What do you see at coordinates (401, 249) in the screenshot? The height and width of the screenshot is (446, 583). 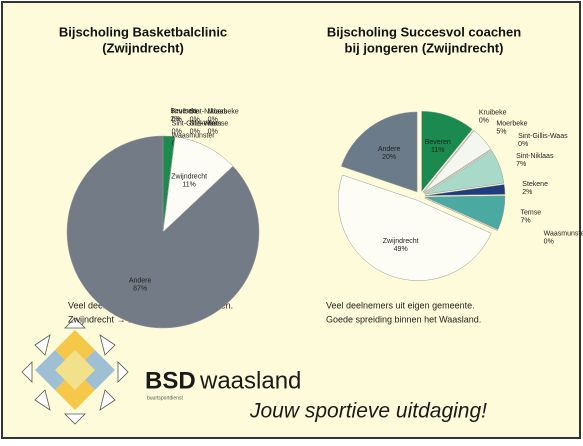 I see `slice-value: 49%` at bounding box center [401, 249].